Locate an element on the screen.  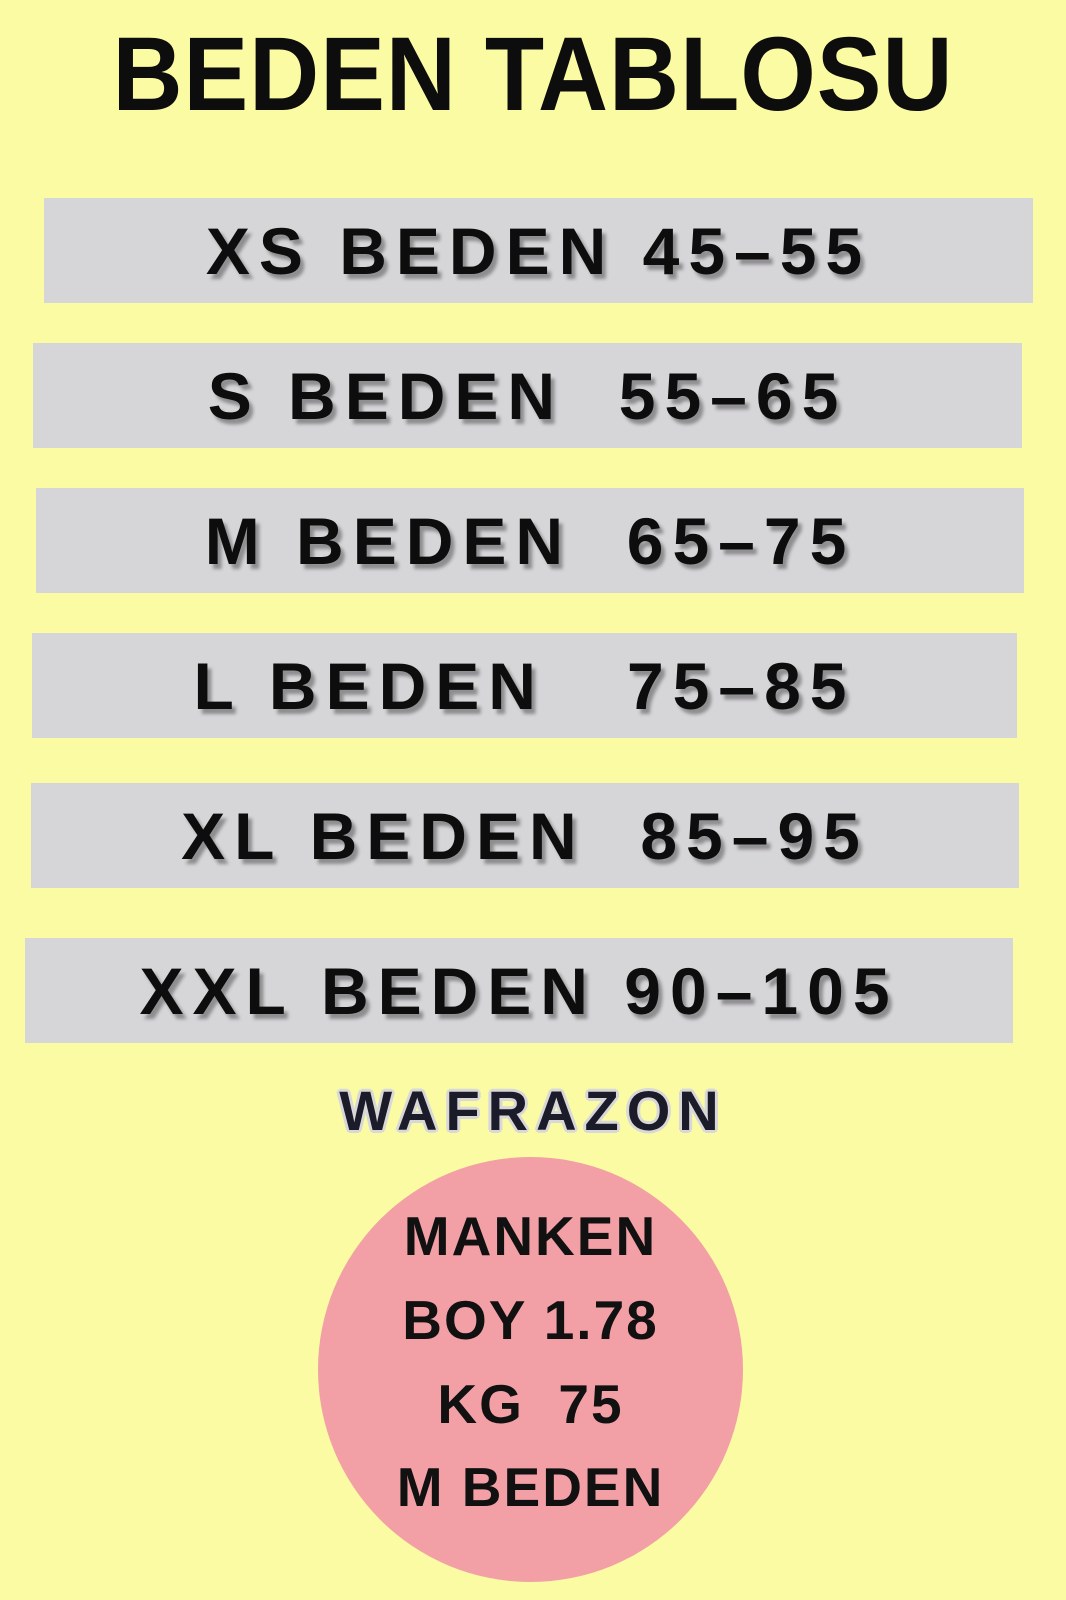
size-row-xxl: XXL BEDEN 90–105 is located at coordinates (519, 990).